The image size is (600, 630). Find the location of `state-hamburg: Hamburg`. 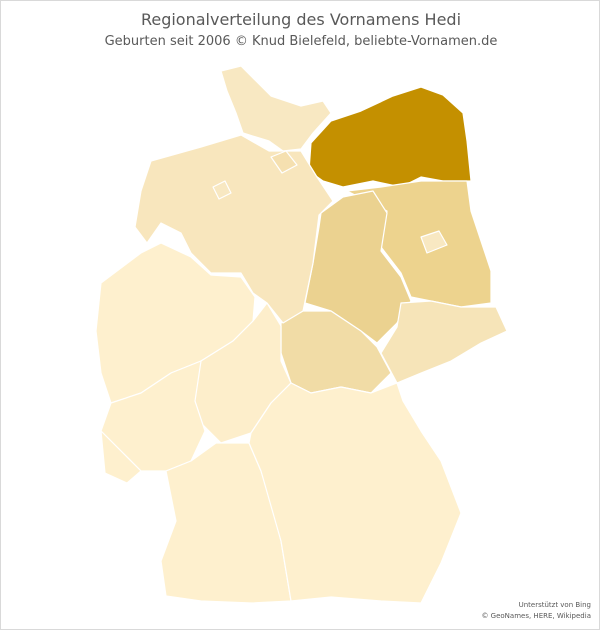

state-hamburg: Hamburg is located at coordinates (284, 162).